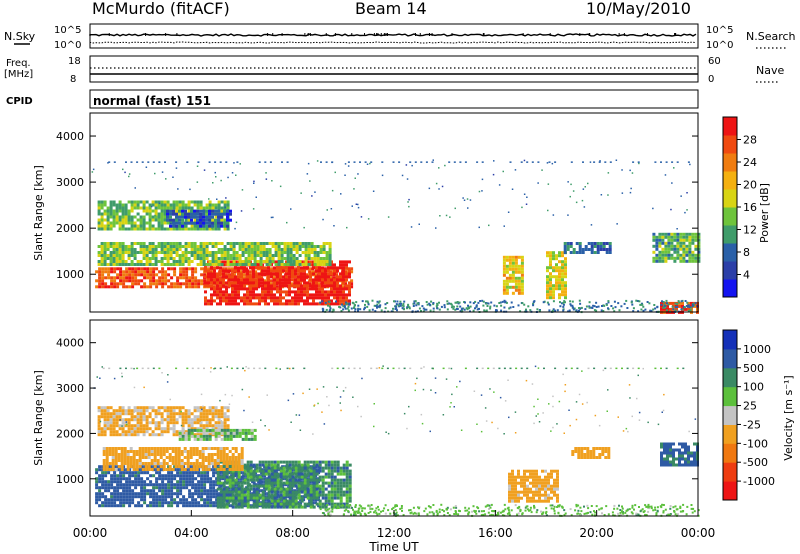  Describe the element at coordinates (70, 228) in the screenshot. I see `power-ytick-label: 2000` at that location.